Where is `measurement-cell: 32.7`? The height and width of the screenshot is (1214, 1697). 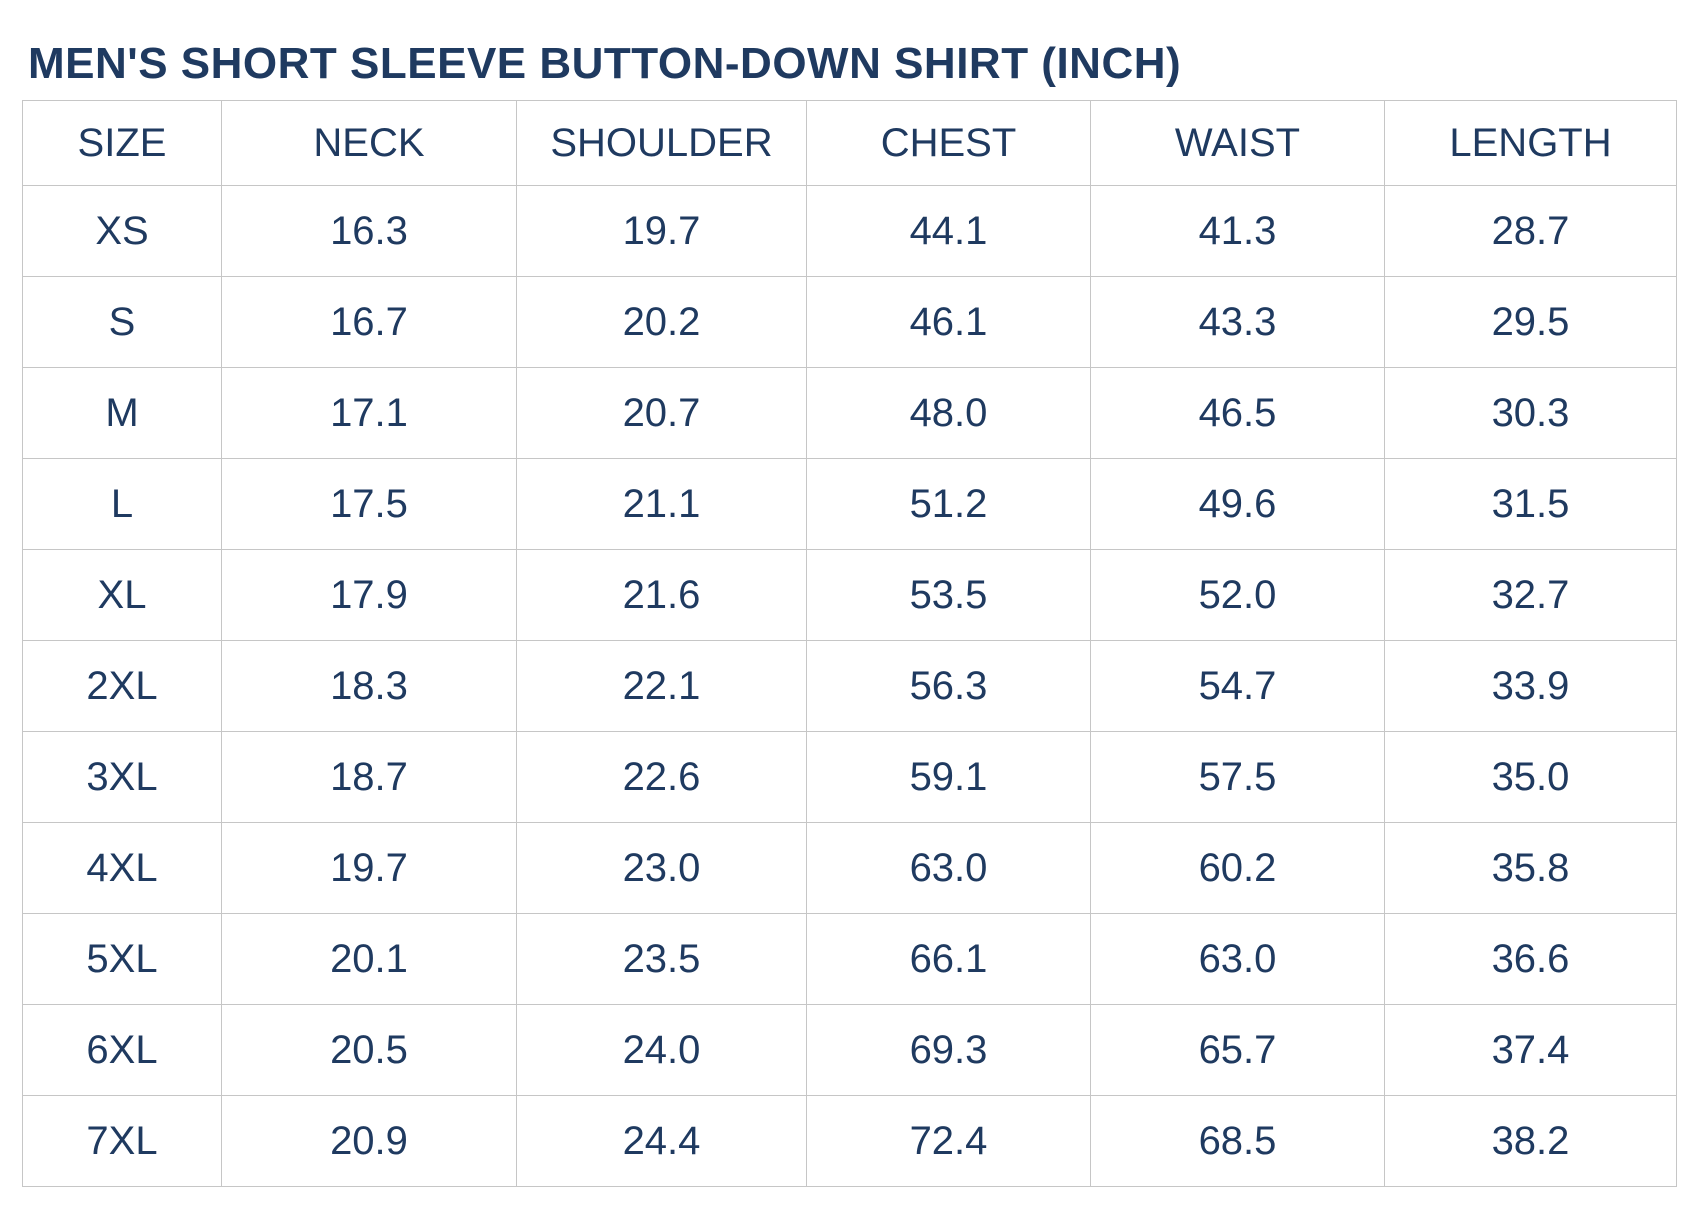 measurement-cell: 32.7 is located at coordinates (1530, 595).